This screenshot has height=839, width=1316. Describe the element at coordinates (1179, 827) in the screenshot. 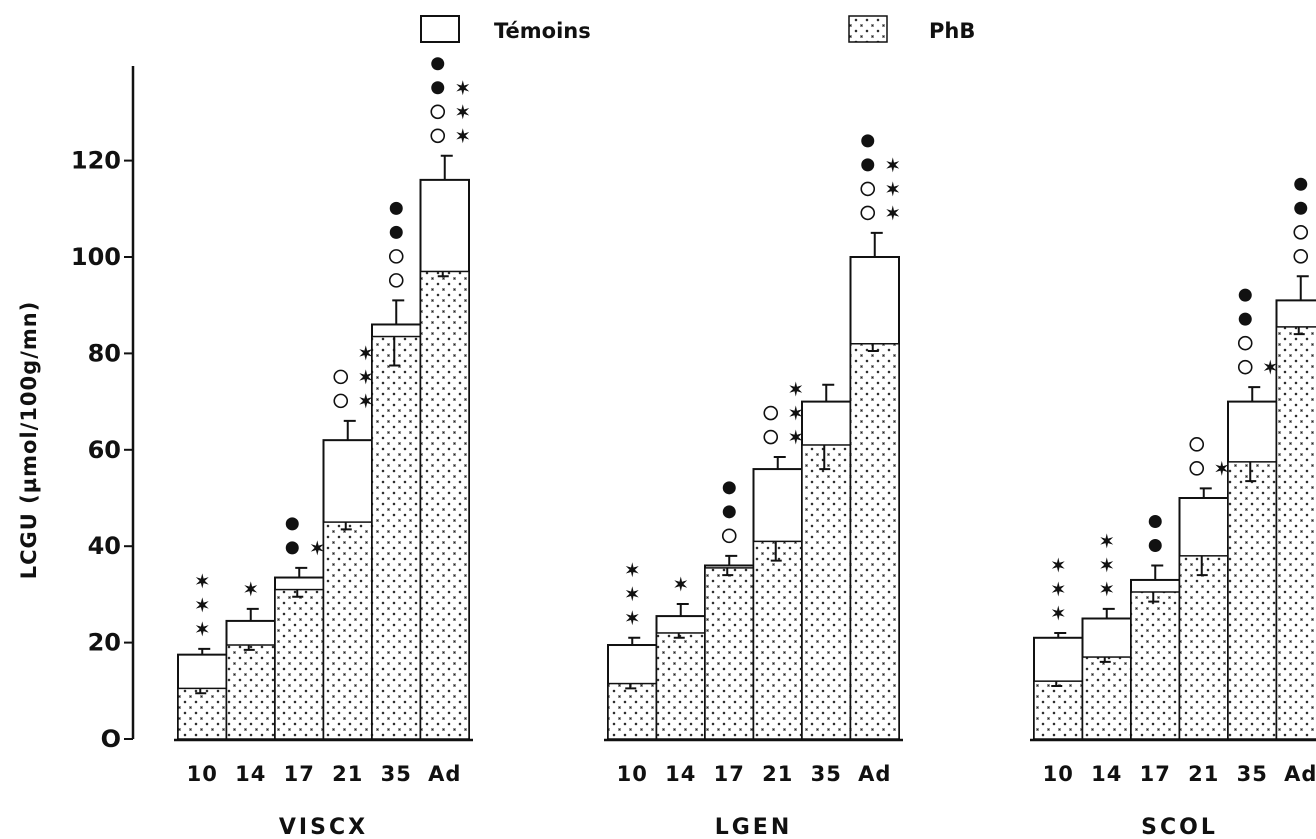

I see `group-label-scol: SCOL` at that location.